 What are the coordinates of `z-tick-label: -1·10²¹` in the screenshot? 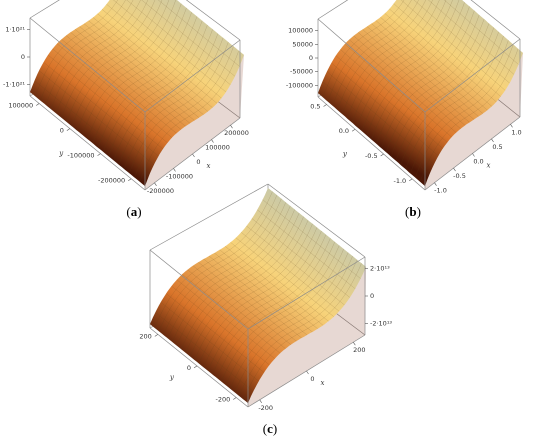 It's located at (14, 84).